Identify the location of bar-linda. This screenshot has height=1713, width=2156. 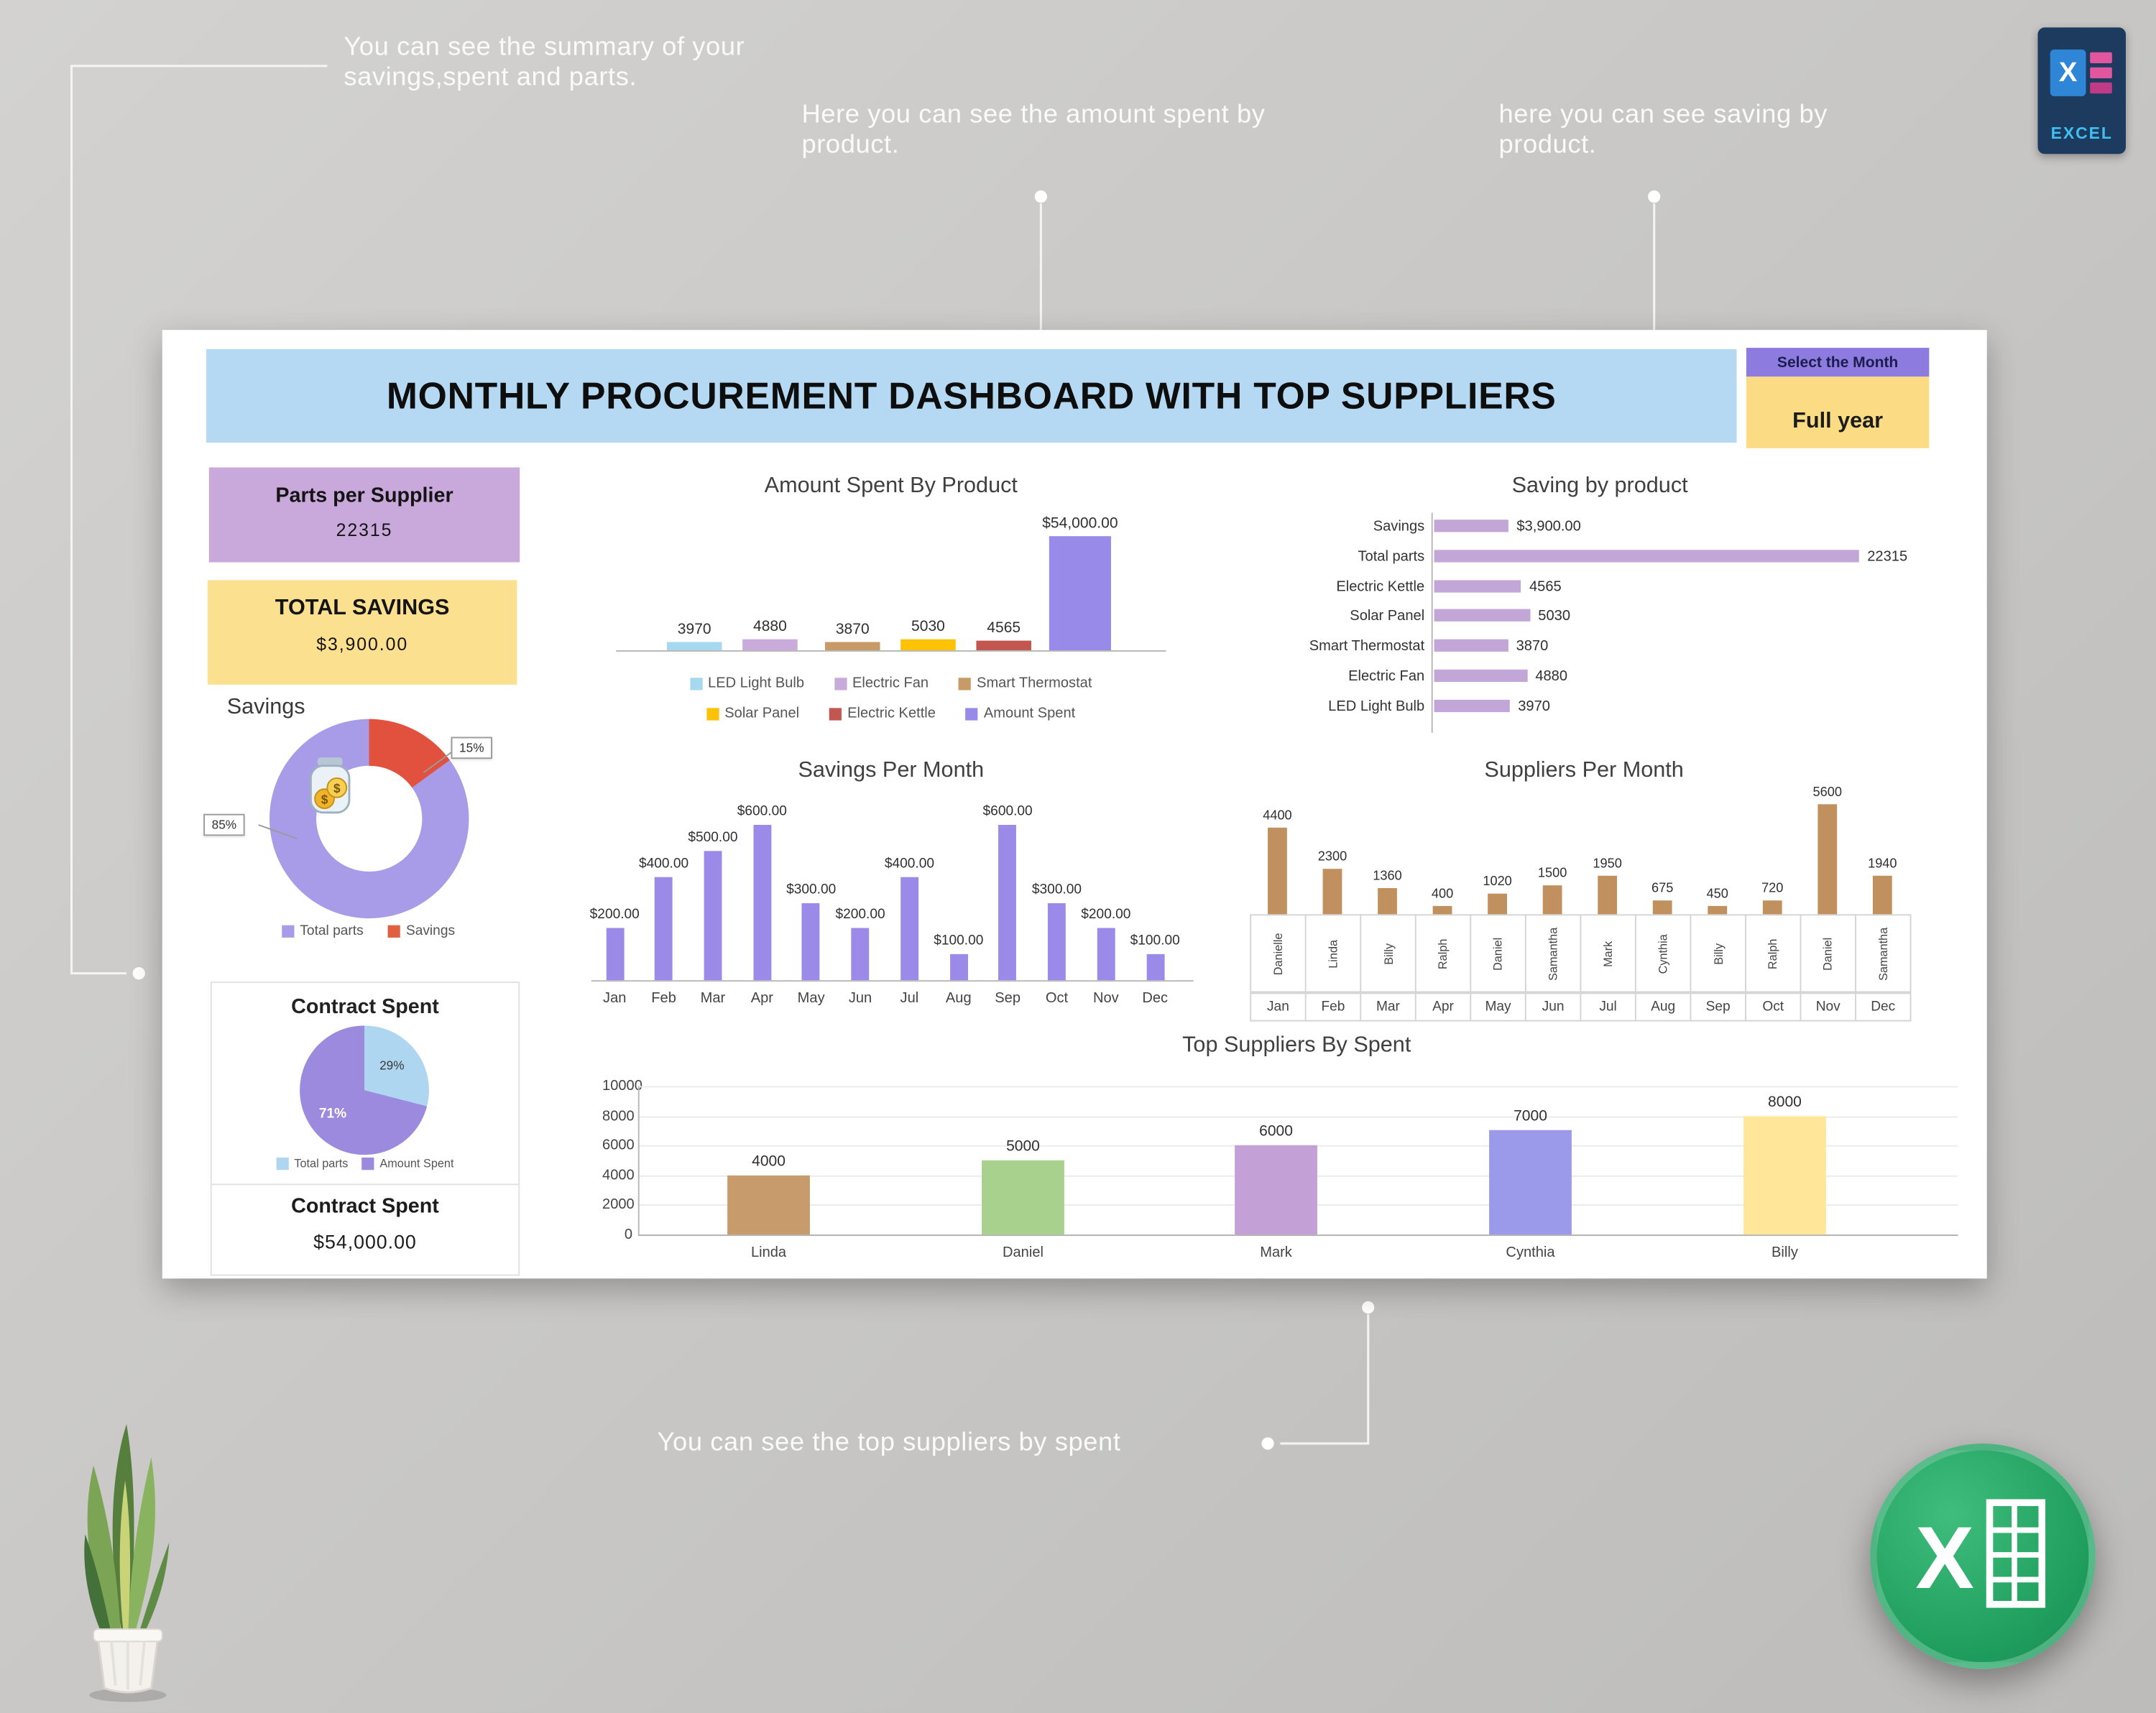
(768, 1205).